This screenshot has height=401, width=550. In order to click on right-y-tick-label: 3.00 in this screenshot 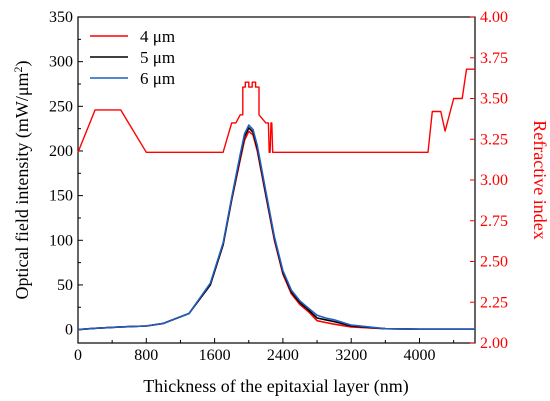, I will do `click(494, 180)`.